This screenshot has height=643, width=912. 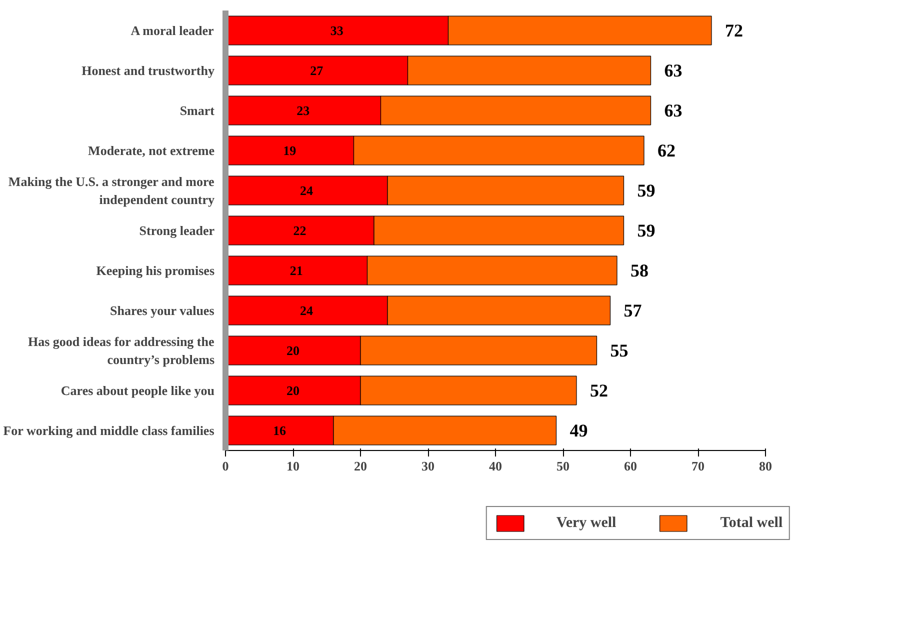 I want to click on data-label: 19, so click(x=290, y=150).